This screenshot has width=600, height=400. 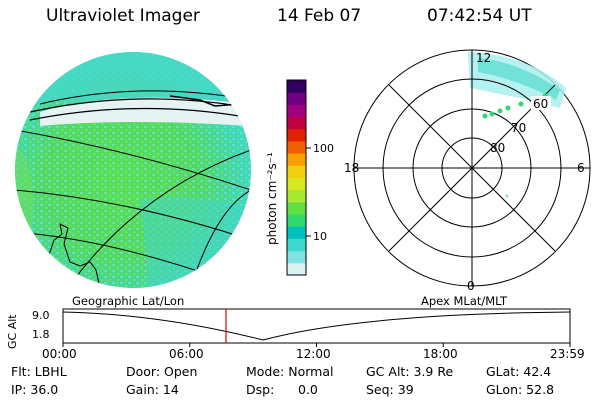 I want to click on observation-time: 07:42:54 UT, so click(x=479, y=16).